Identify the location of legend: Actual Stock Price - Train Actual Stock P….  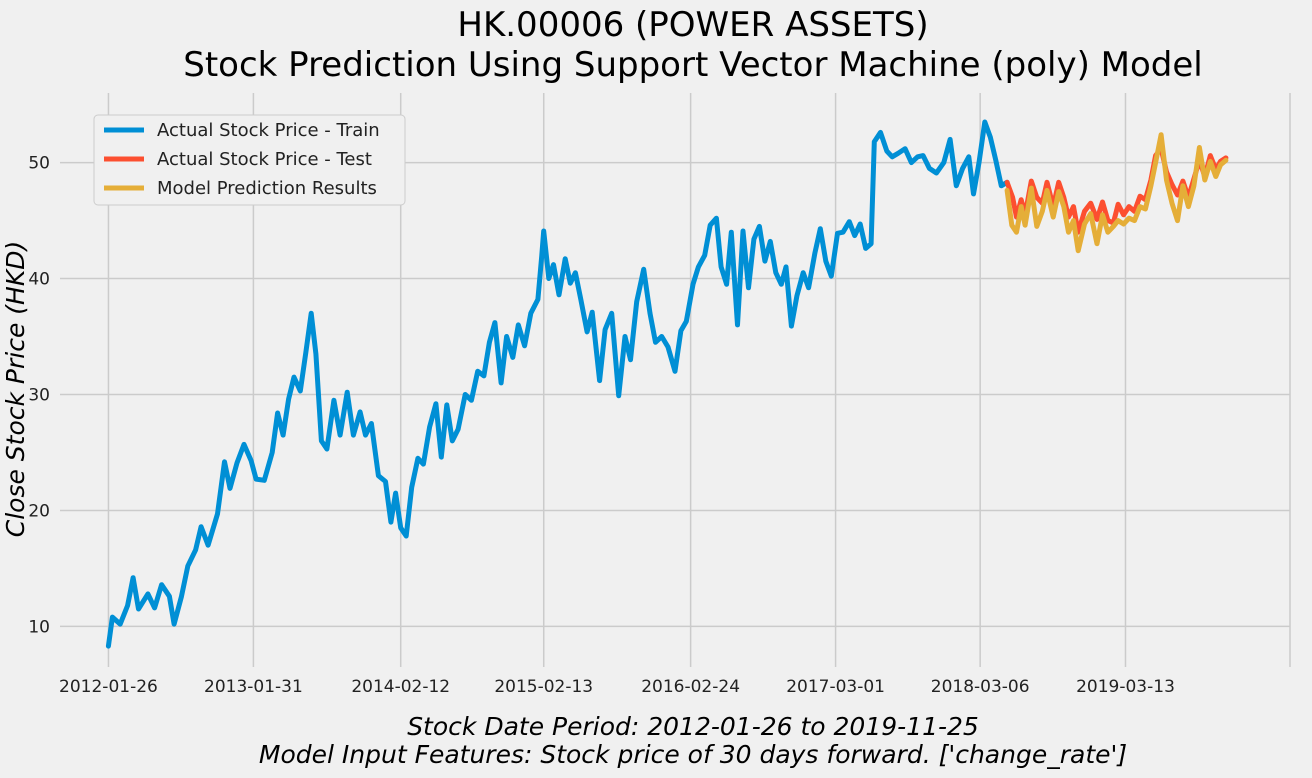
(249, 160).